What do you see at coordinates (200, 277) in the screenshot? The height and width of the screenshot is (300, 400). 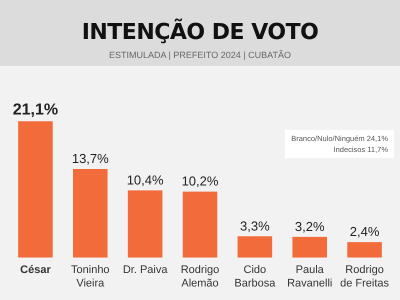 I see `x-tick-label: Rodrigo Alemão` at bounding box center [200, 277].